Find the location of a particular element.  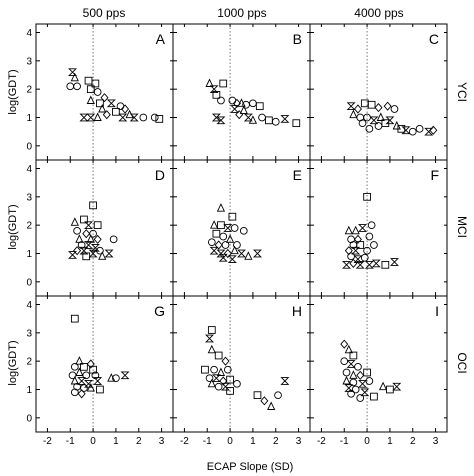

x-axis-title: ECAP Slope (SD) is located at coordinates (250, 467).